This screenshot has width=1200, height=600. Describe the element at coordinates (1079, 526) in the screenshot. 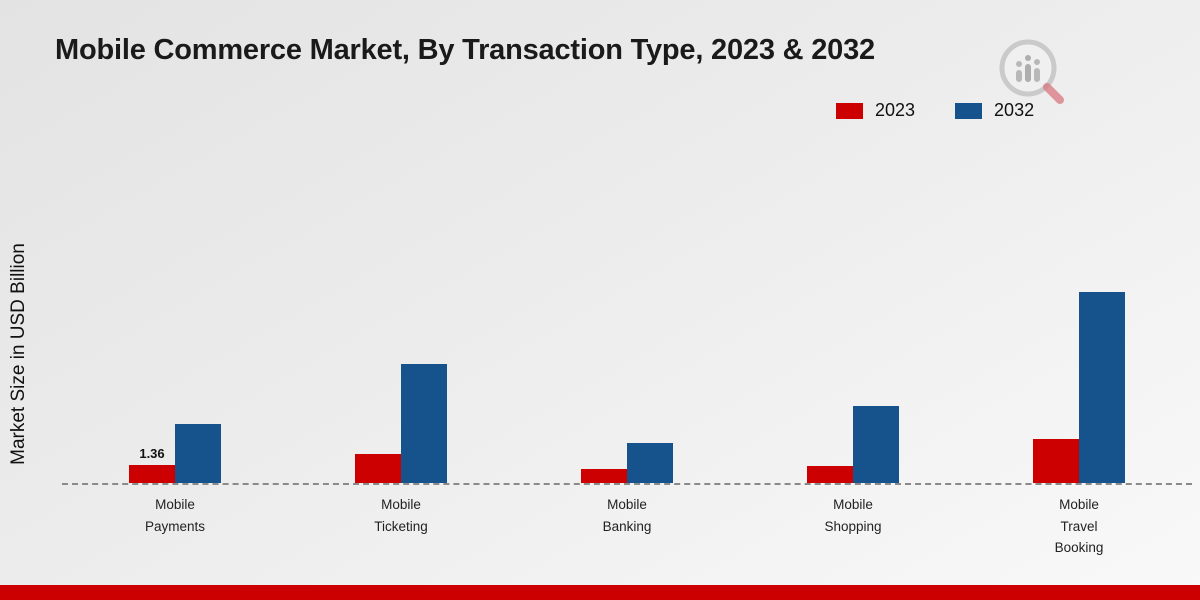

I see `category-label: Mobile Travel Booking` at that location.